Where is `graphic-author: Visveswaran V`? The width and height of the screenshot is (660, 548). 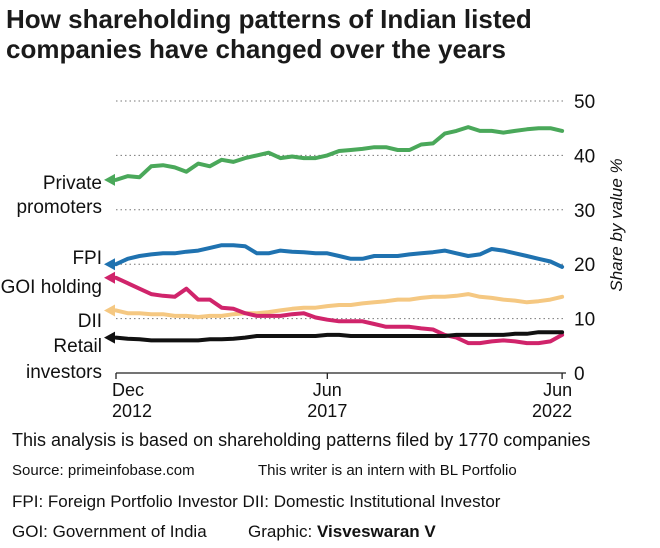
graphic-author: Visveswaran V is located at coordinates (376, 531).